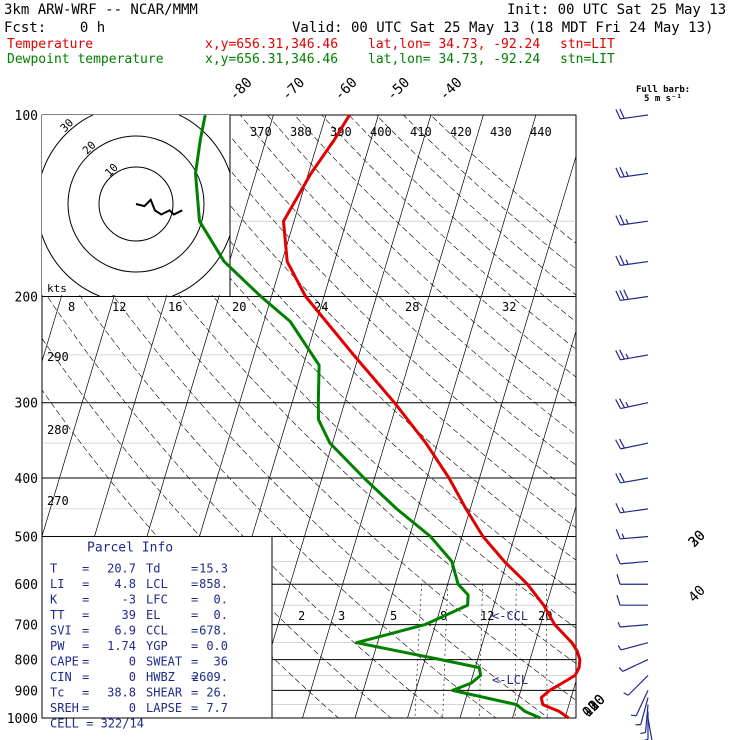 This screenshot has height=740, width=740. Describe the element at coordinates (393, 616) in the screenshot. I see `mixing-ratio-label-lower: 5` at that location.